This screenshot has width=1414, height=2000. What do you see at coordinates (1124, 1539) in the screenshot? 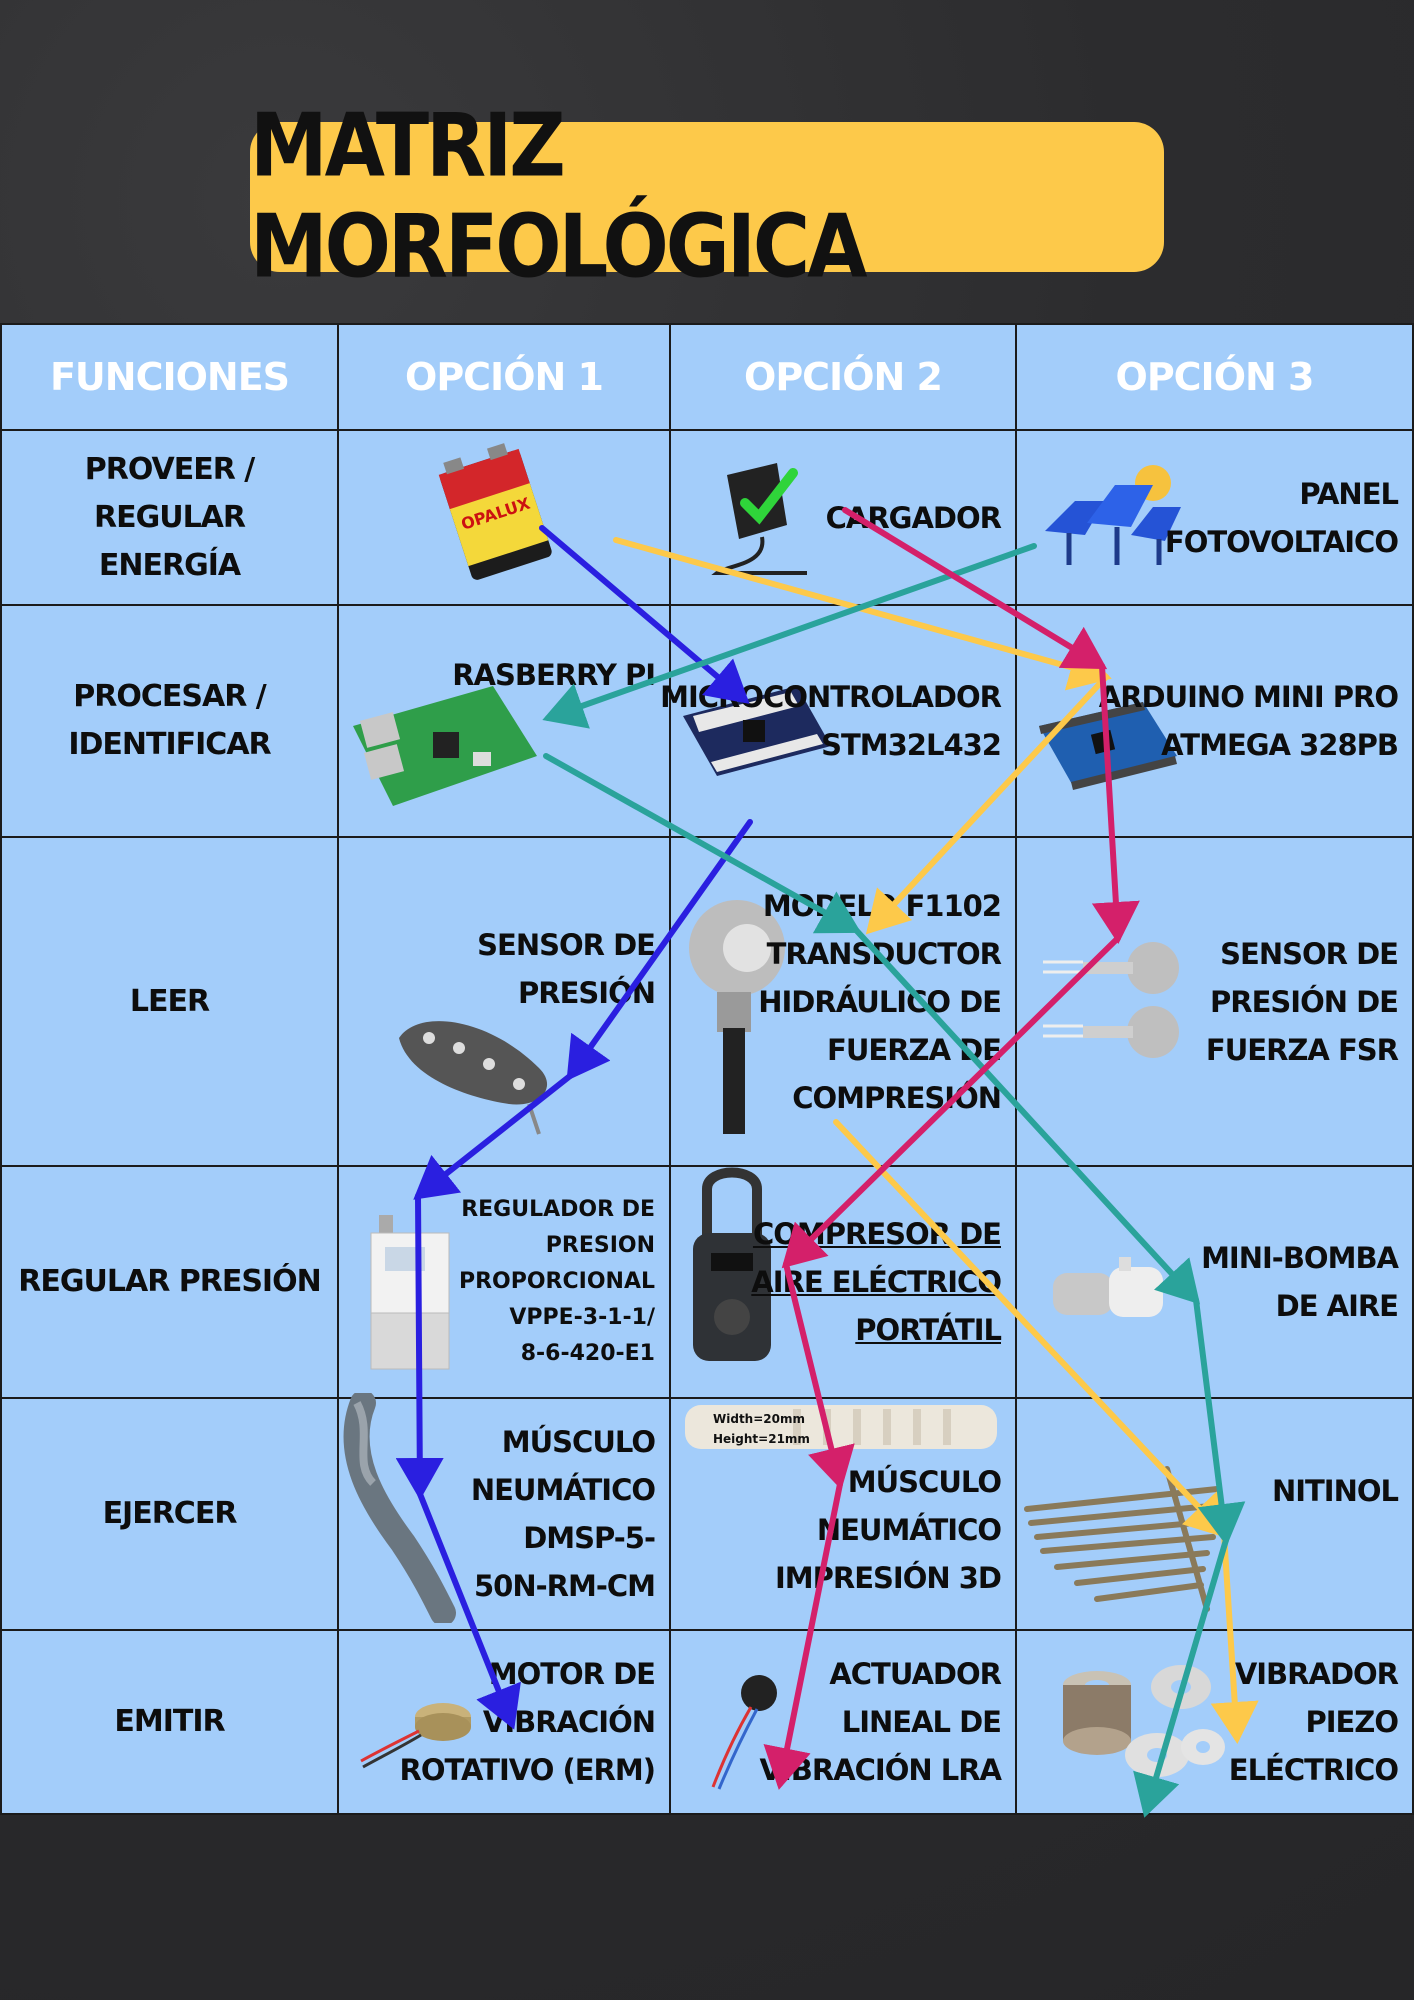
I see `nitinol-wires-icon` at bounding box center [1124, 1539].